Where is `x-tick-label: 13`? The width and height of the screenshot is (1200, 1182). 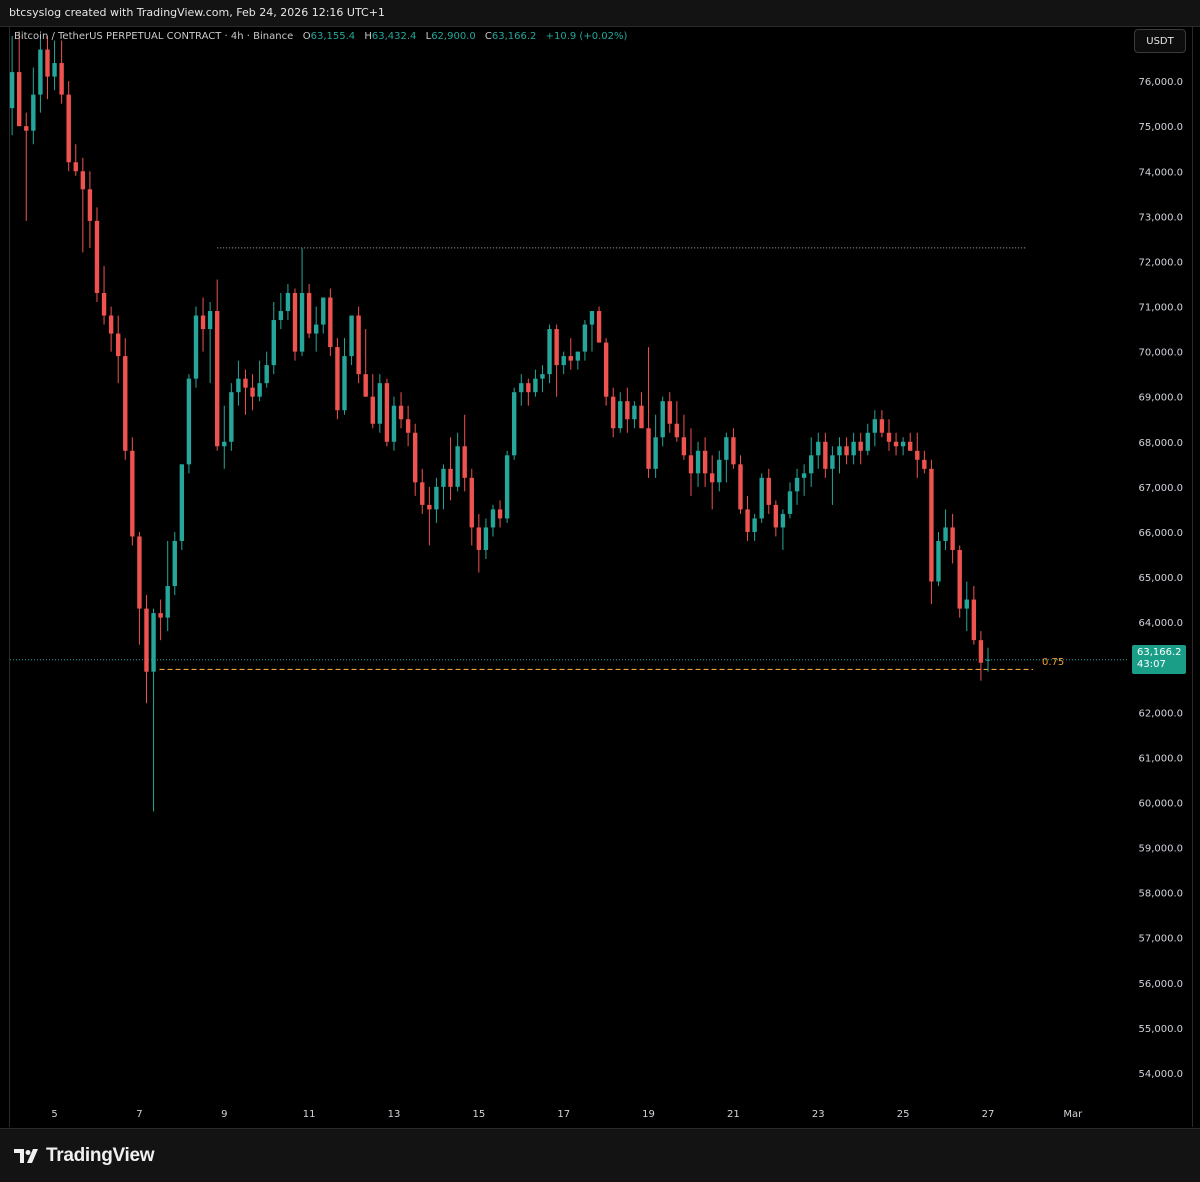 x-tick-label: 13 is located at coordinates (394, 1114).